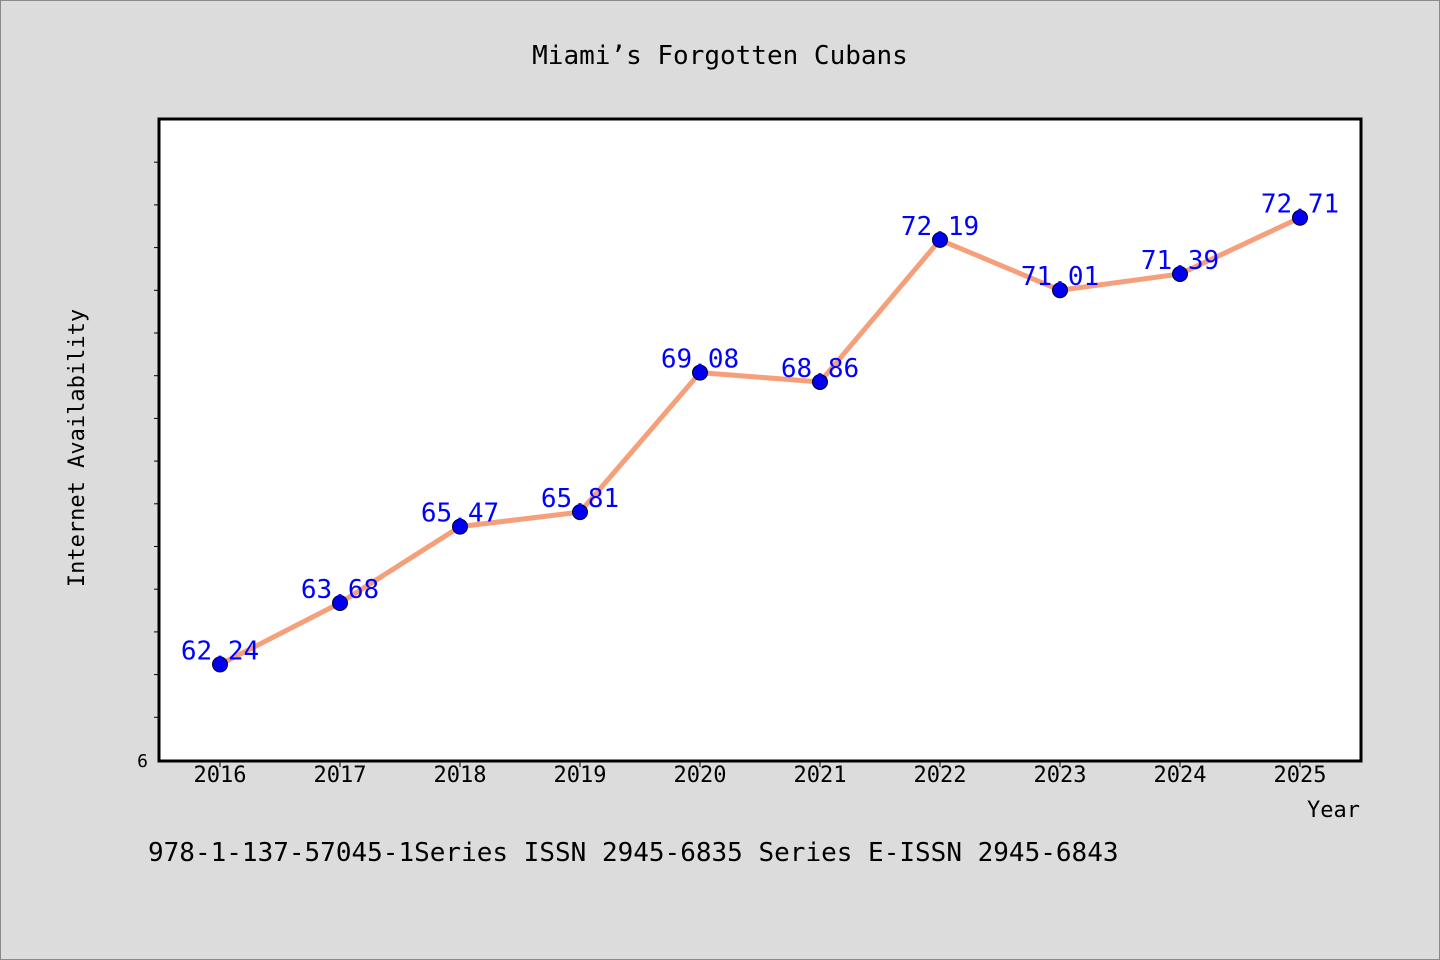 This screenshot has height=960, width=1440. I want to click on x-tick-label: 2018, so click(460, 775).